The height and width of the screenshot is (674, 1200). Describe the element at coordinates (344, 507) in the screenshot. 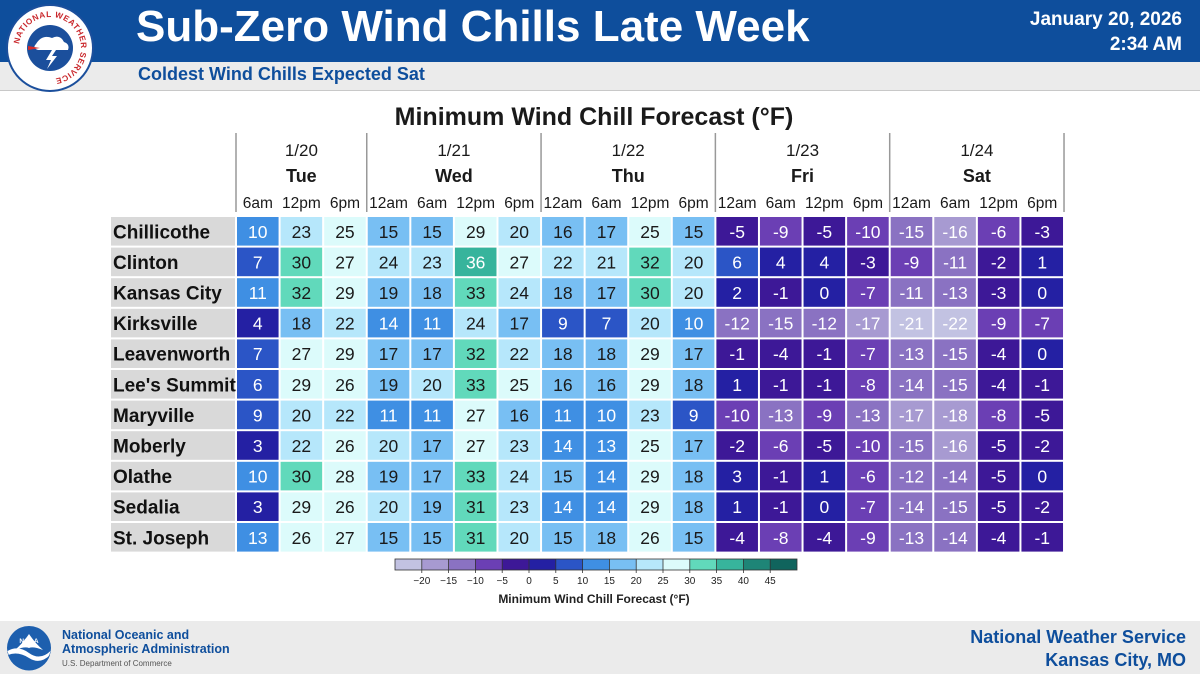

I see `value-label: 26` at that location.